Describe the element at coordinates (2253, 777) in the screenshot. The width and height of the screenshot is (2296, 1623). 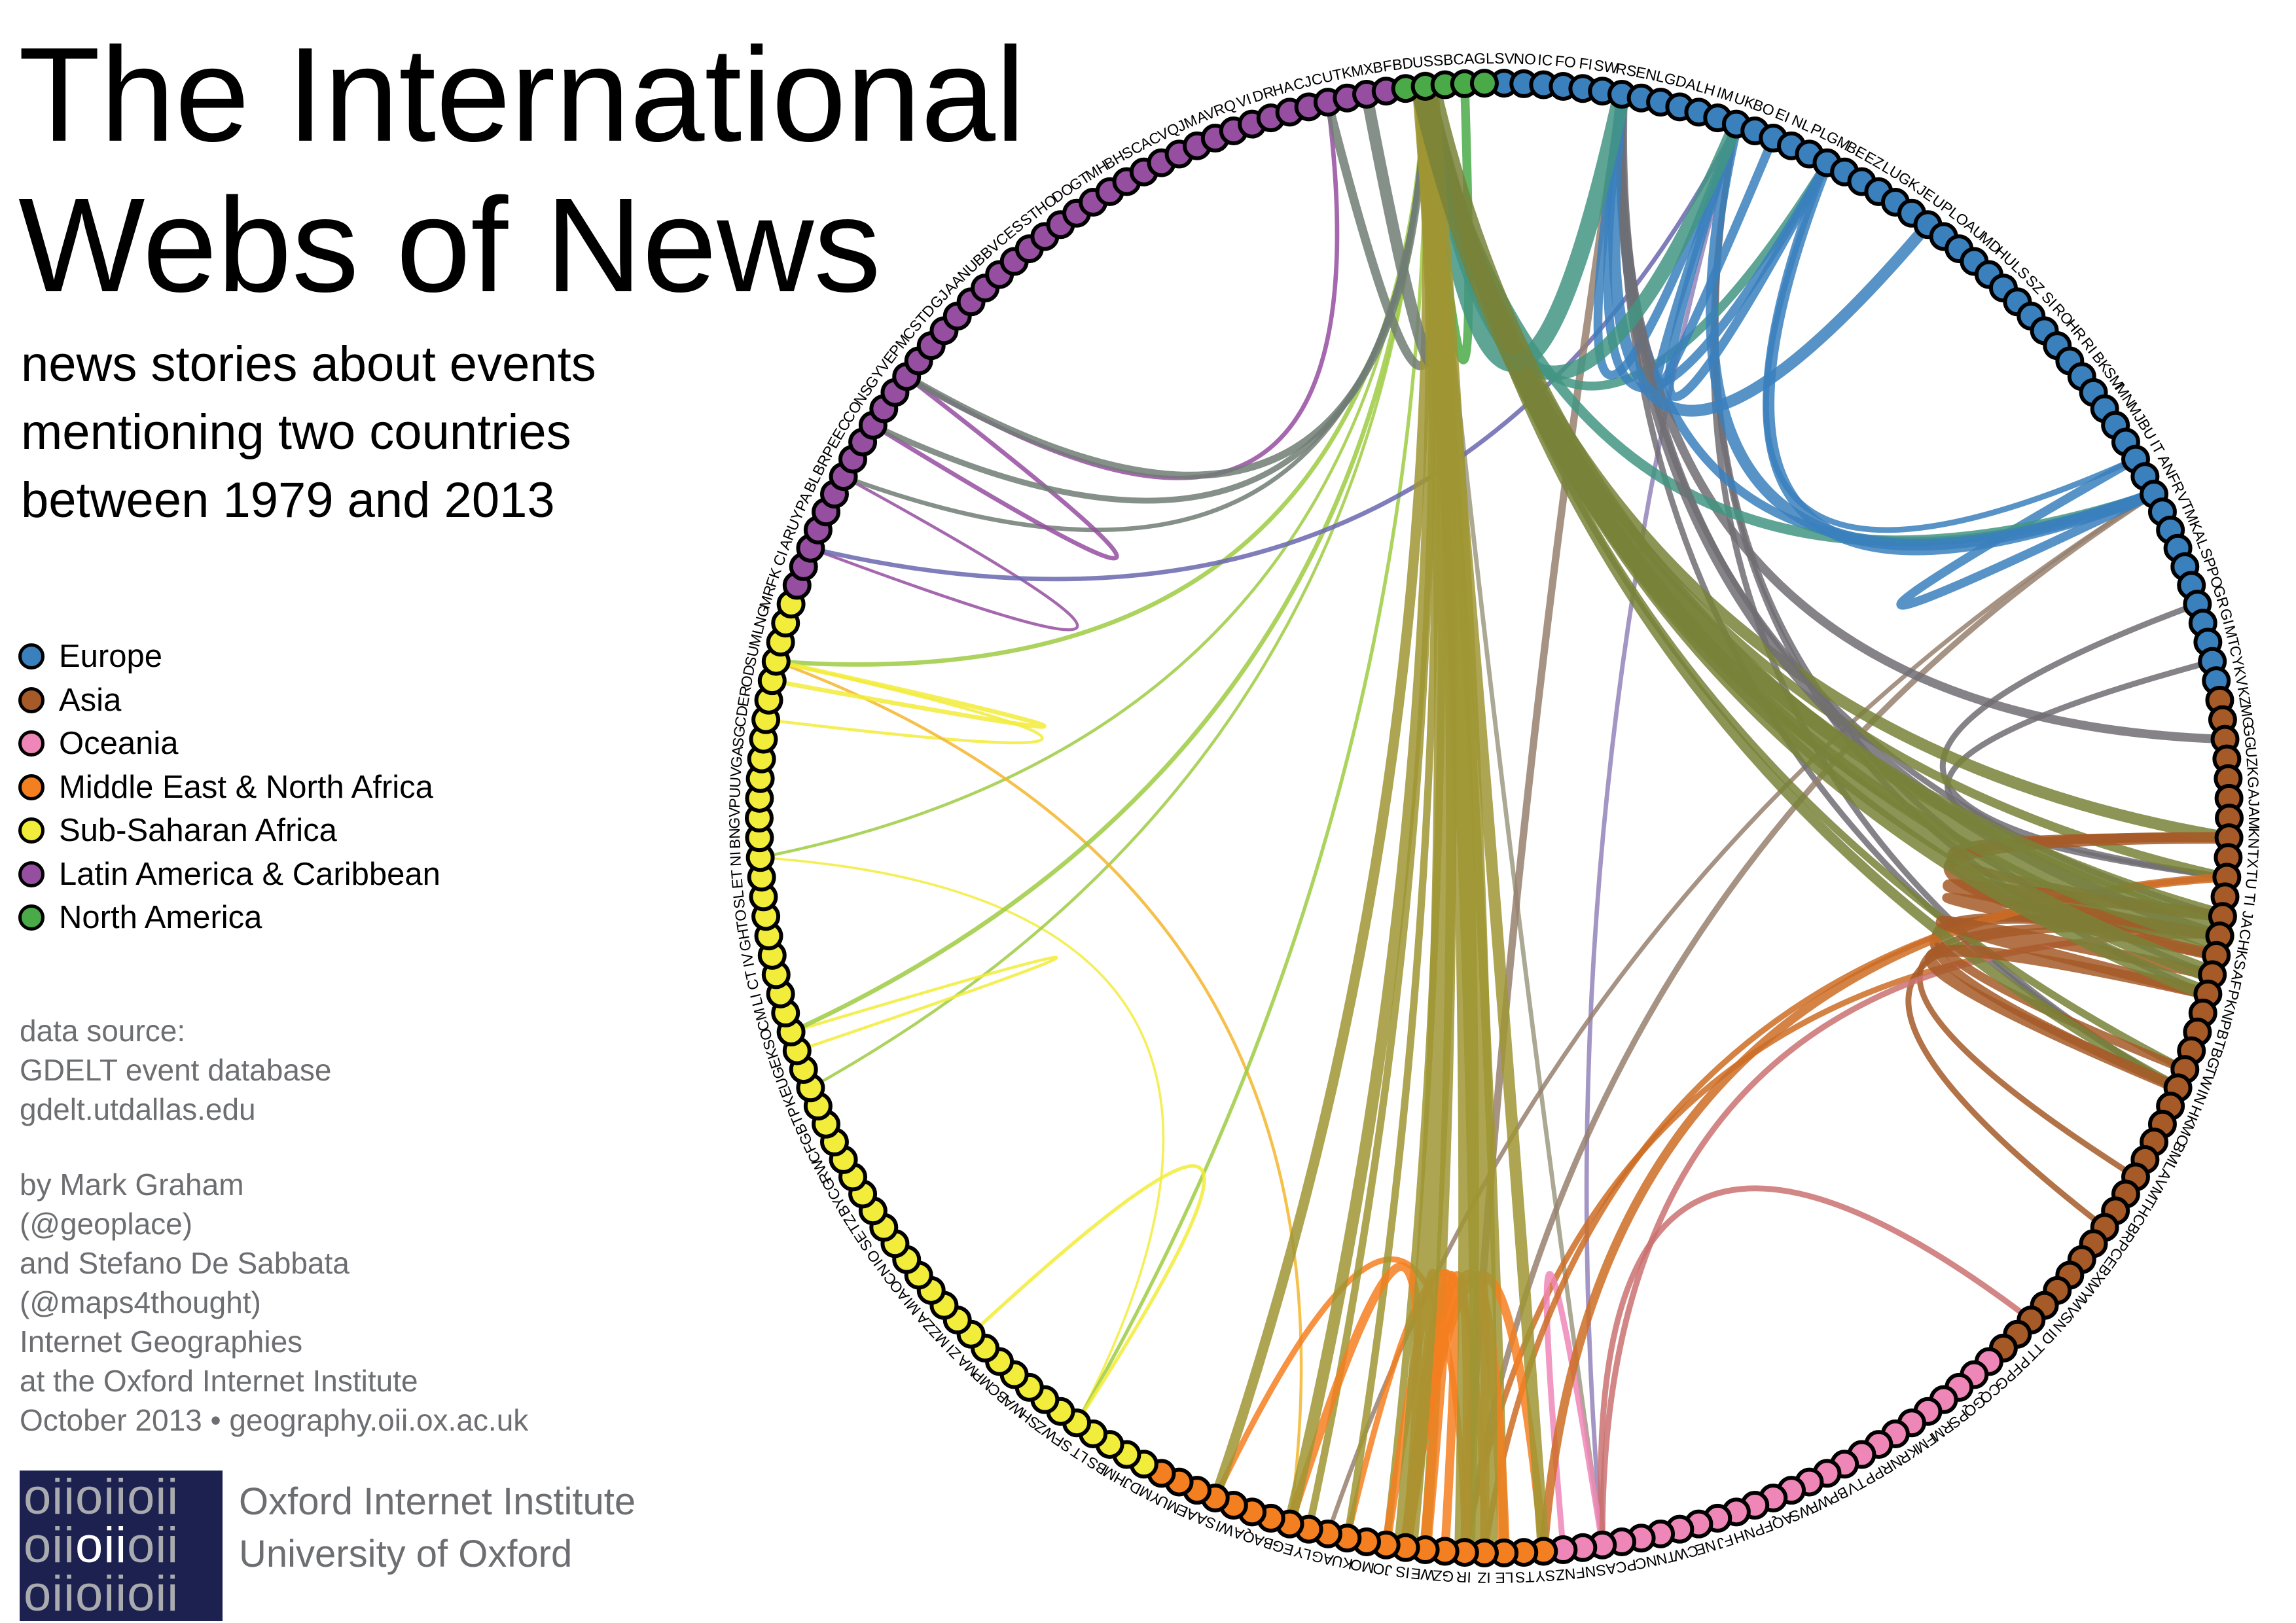
I see `node-label: KG` at that location.